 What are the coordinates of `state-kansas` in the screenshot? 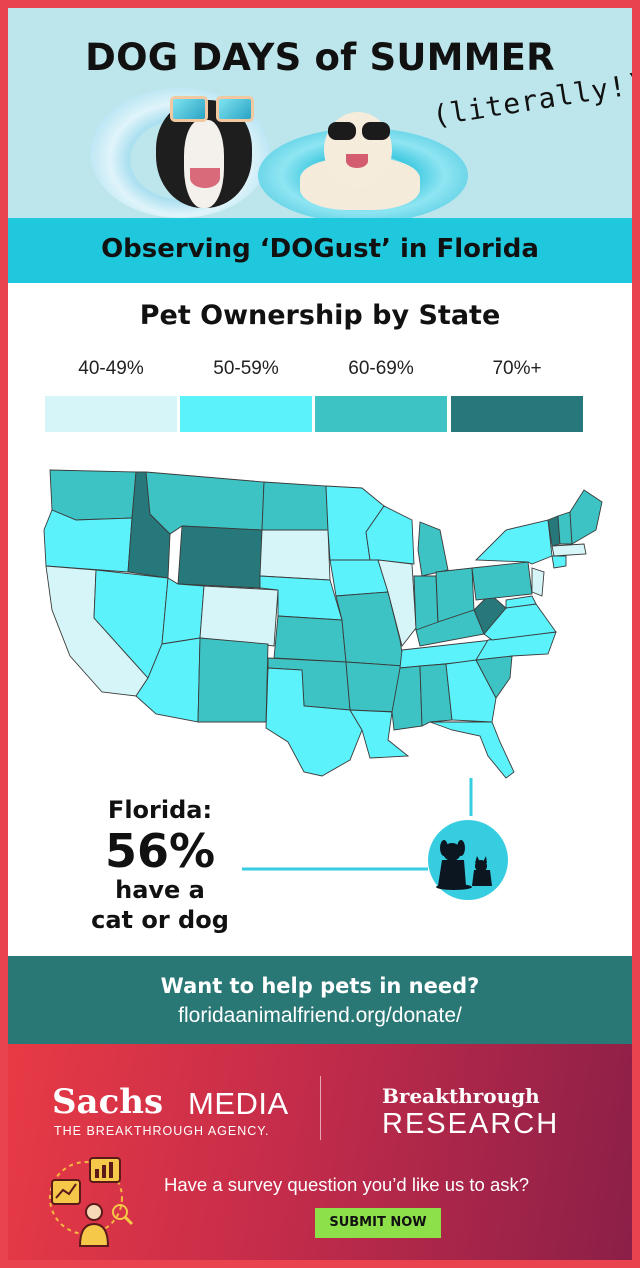 It's located at (310, 639).